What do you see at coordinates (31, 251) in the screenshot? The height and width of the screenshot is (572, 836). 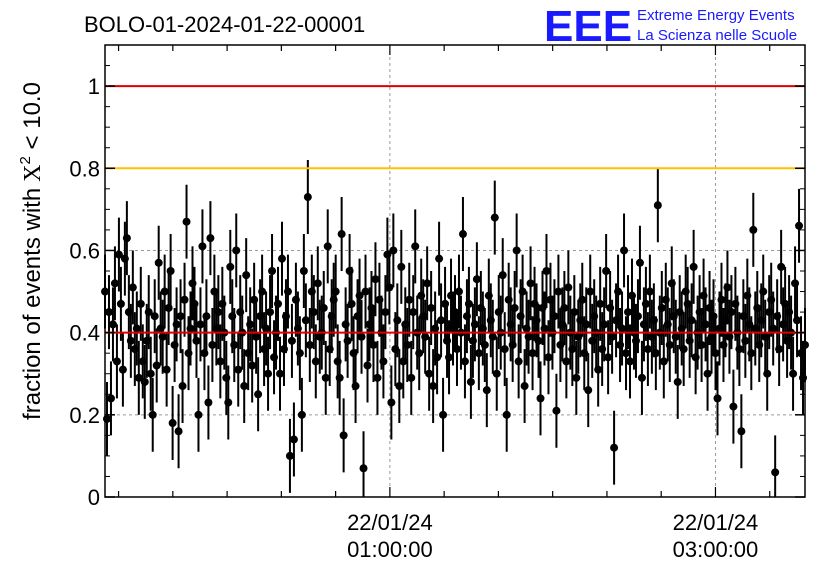 I see `y-axis-label: fraction of events with X2 < 10.0` at bounding box center [31, 251].